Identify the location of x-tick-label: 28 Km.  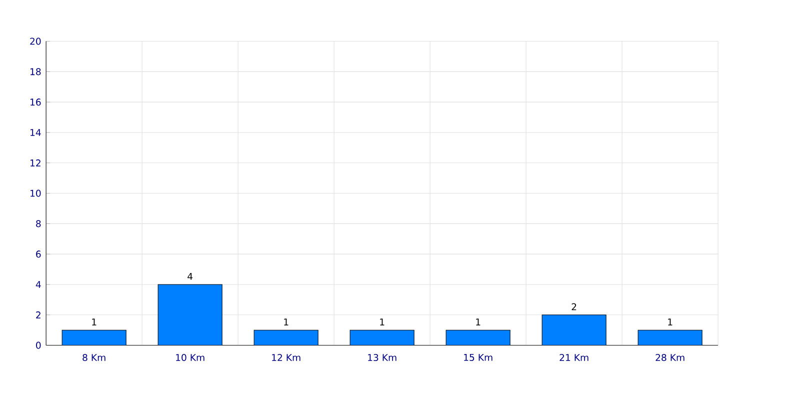
(670, 358).